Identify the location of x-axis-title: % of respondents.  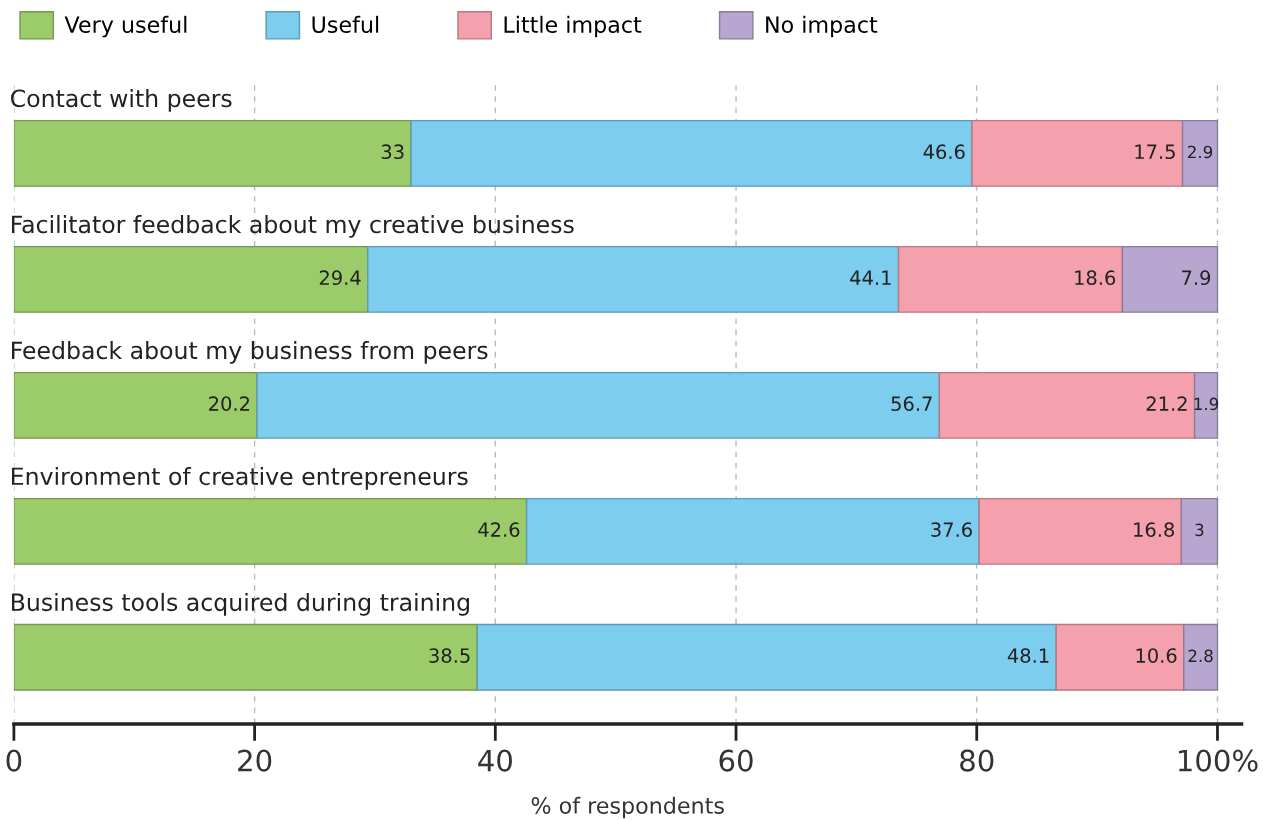
(627, 807).